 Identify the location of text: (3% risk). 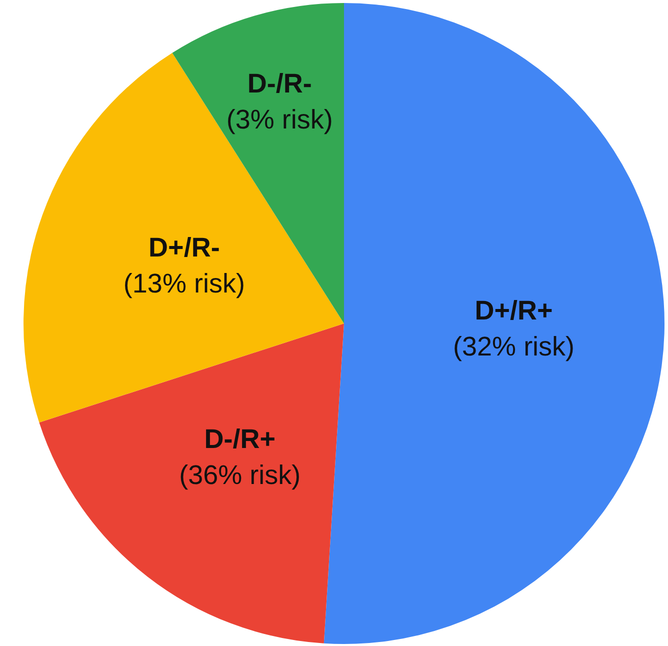
(279, 119).